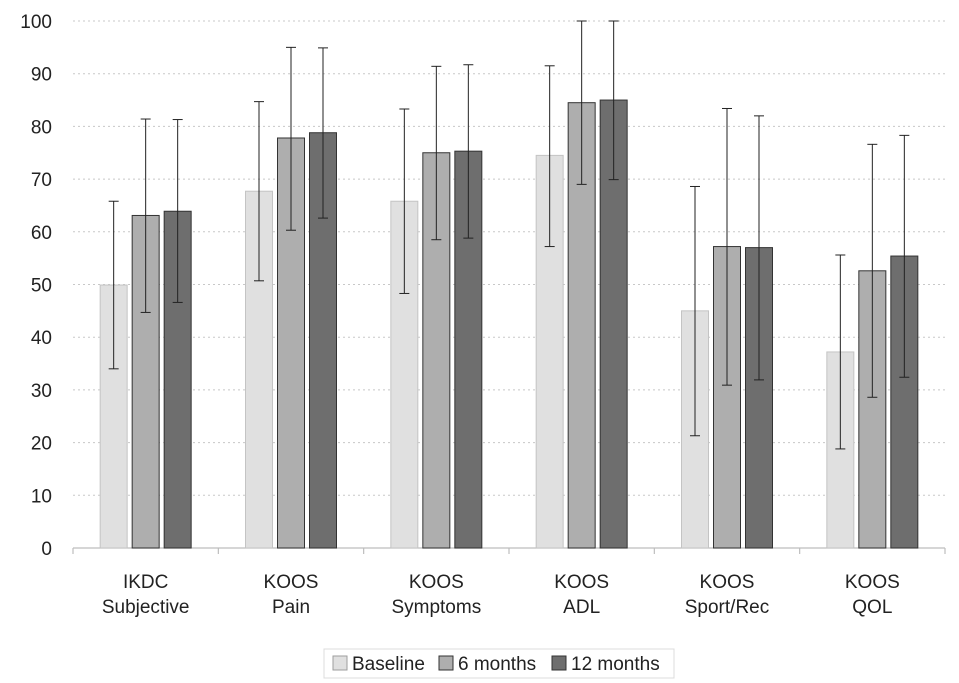  Describe the element at coordinates (727, 595) in the screenshot. I see `x-category-label: KOOS Sport/Rec` at that location.